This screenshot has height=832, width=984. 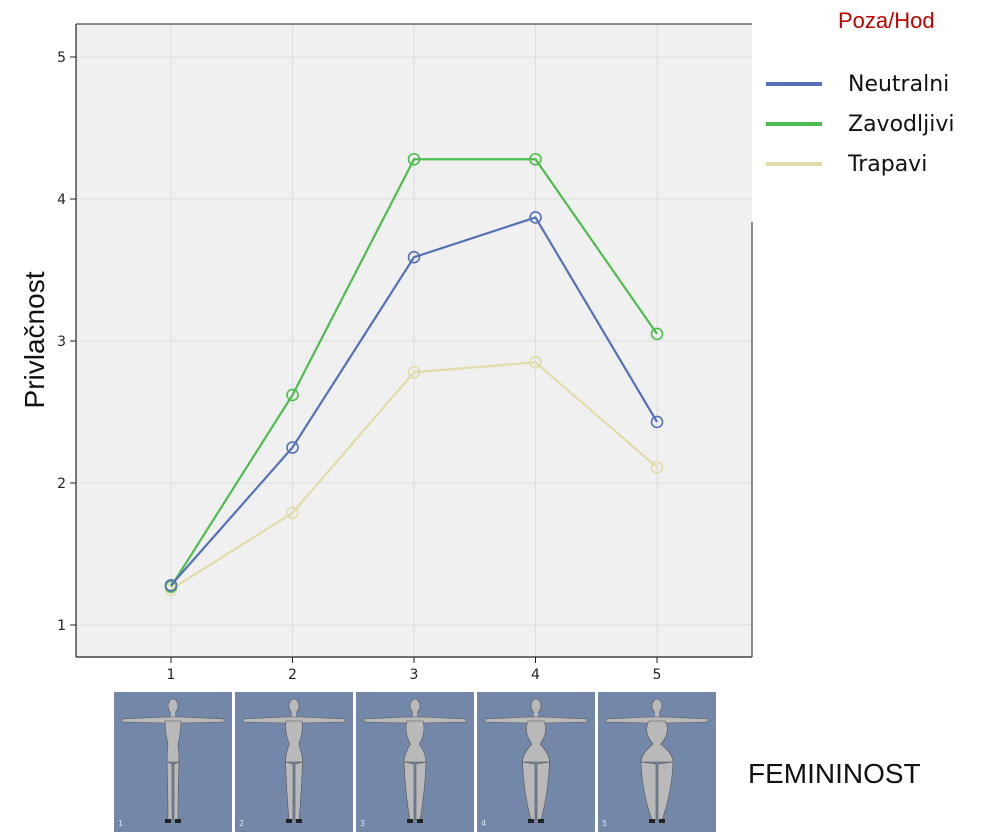 I want to click on legend-label: Trapavi, so click(x=888, y=164).